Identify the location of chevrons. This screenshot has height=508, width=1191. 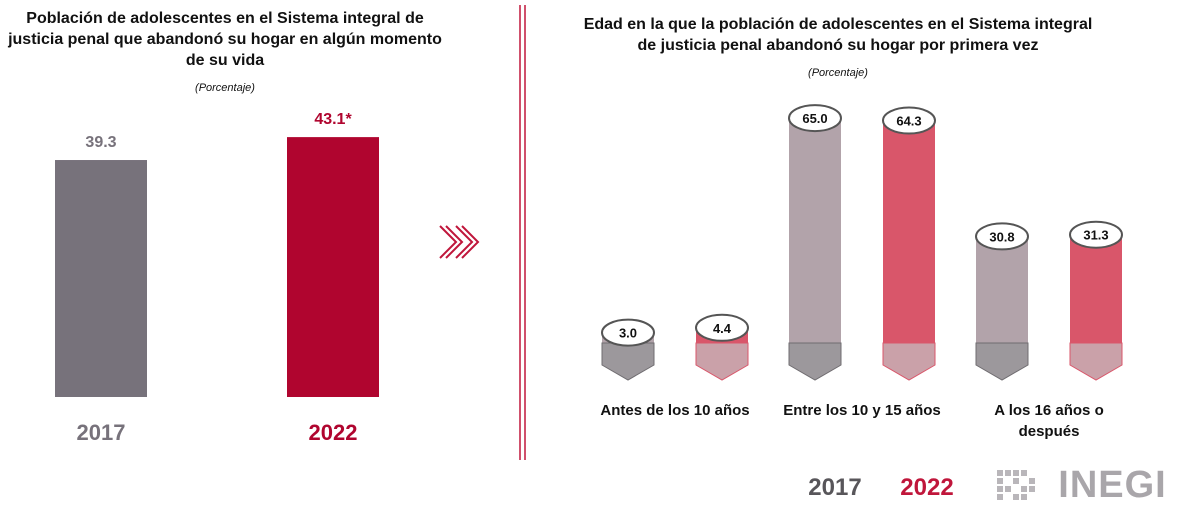
(459, 242).